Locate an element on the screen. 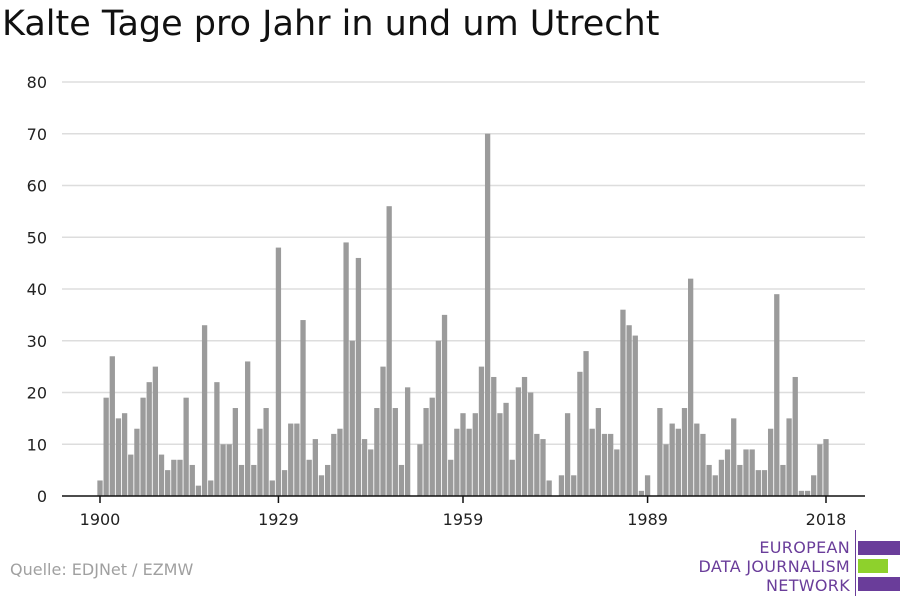  logo-line-1: EUROPEAN is located at coordinates (804, 547).